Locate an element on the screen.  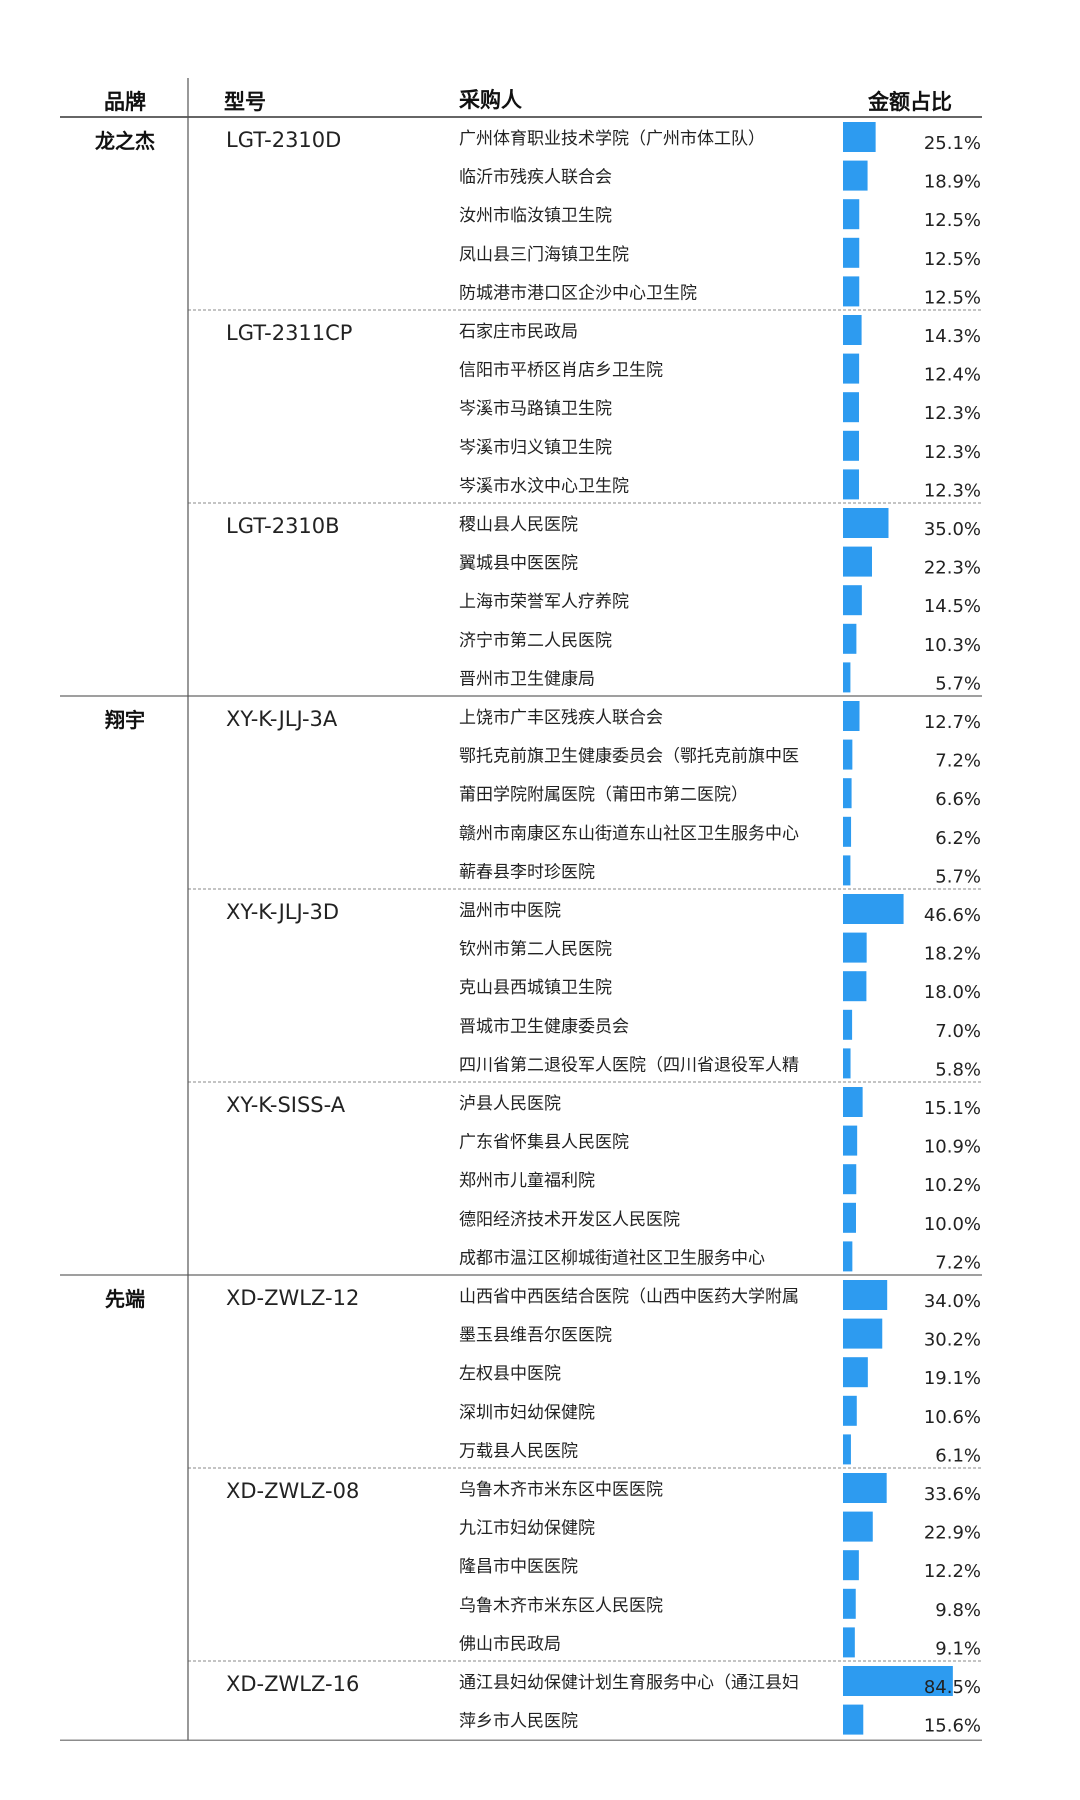
table-row: 成都市温江区柳城街道社区卫生服务中心 7.2% is located at coordinates (720, 1257).